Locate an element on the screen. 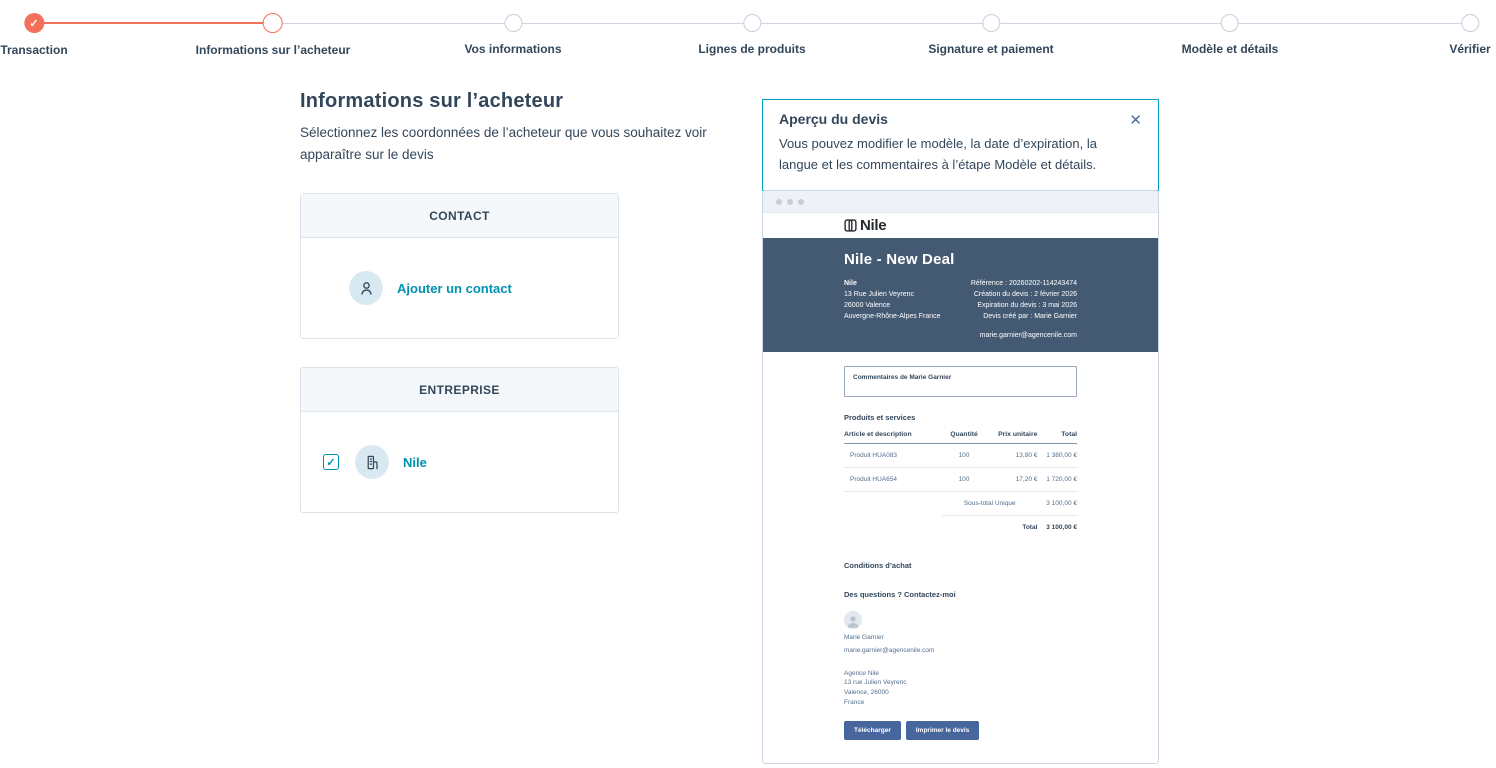  stepper-connector is located at coordinates (752, 23).